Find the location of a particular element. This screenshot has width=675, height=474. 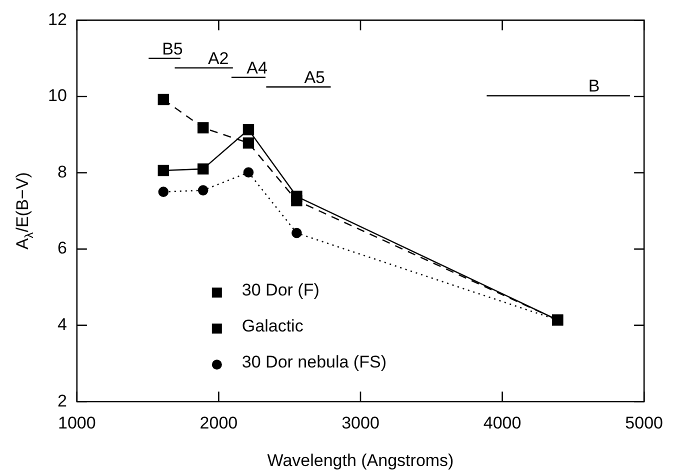

y-axis-title: Aλ/E(B−V) is located at coordinates (24, 211).